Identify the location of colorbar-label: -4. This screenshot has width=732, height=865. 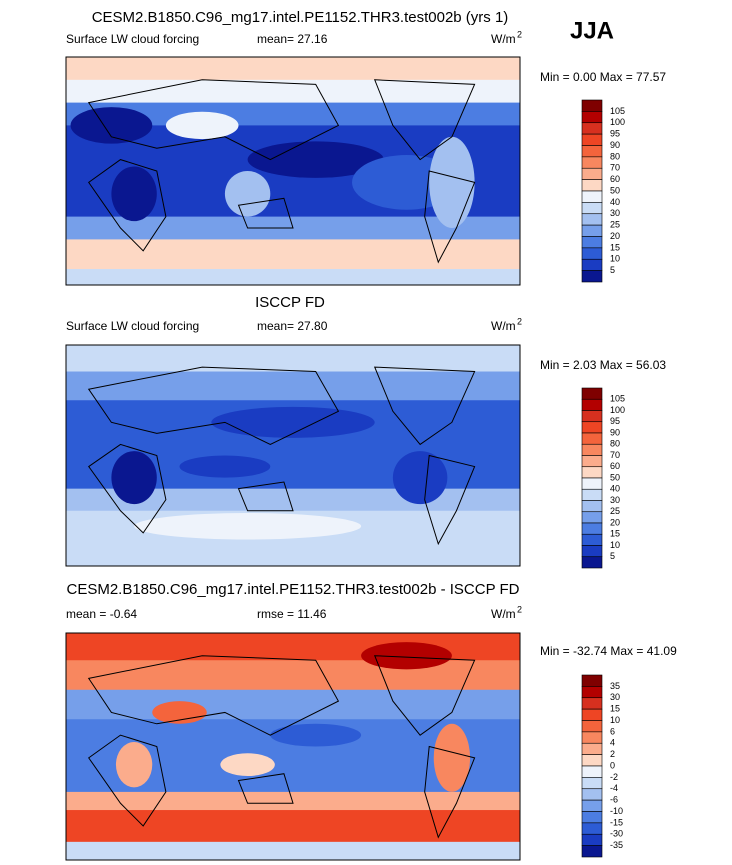
(614, 788).